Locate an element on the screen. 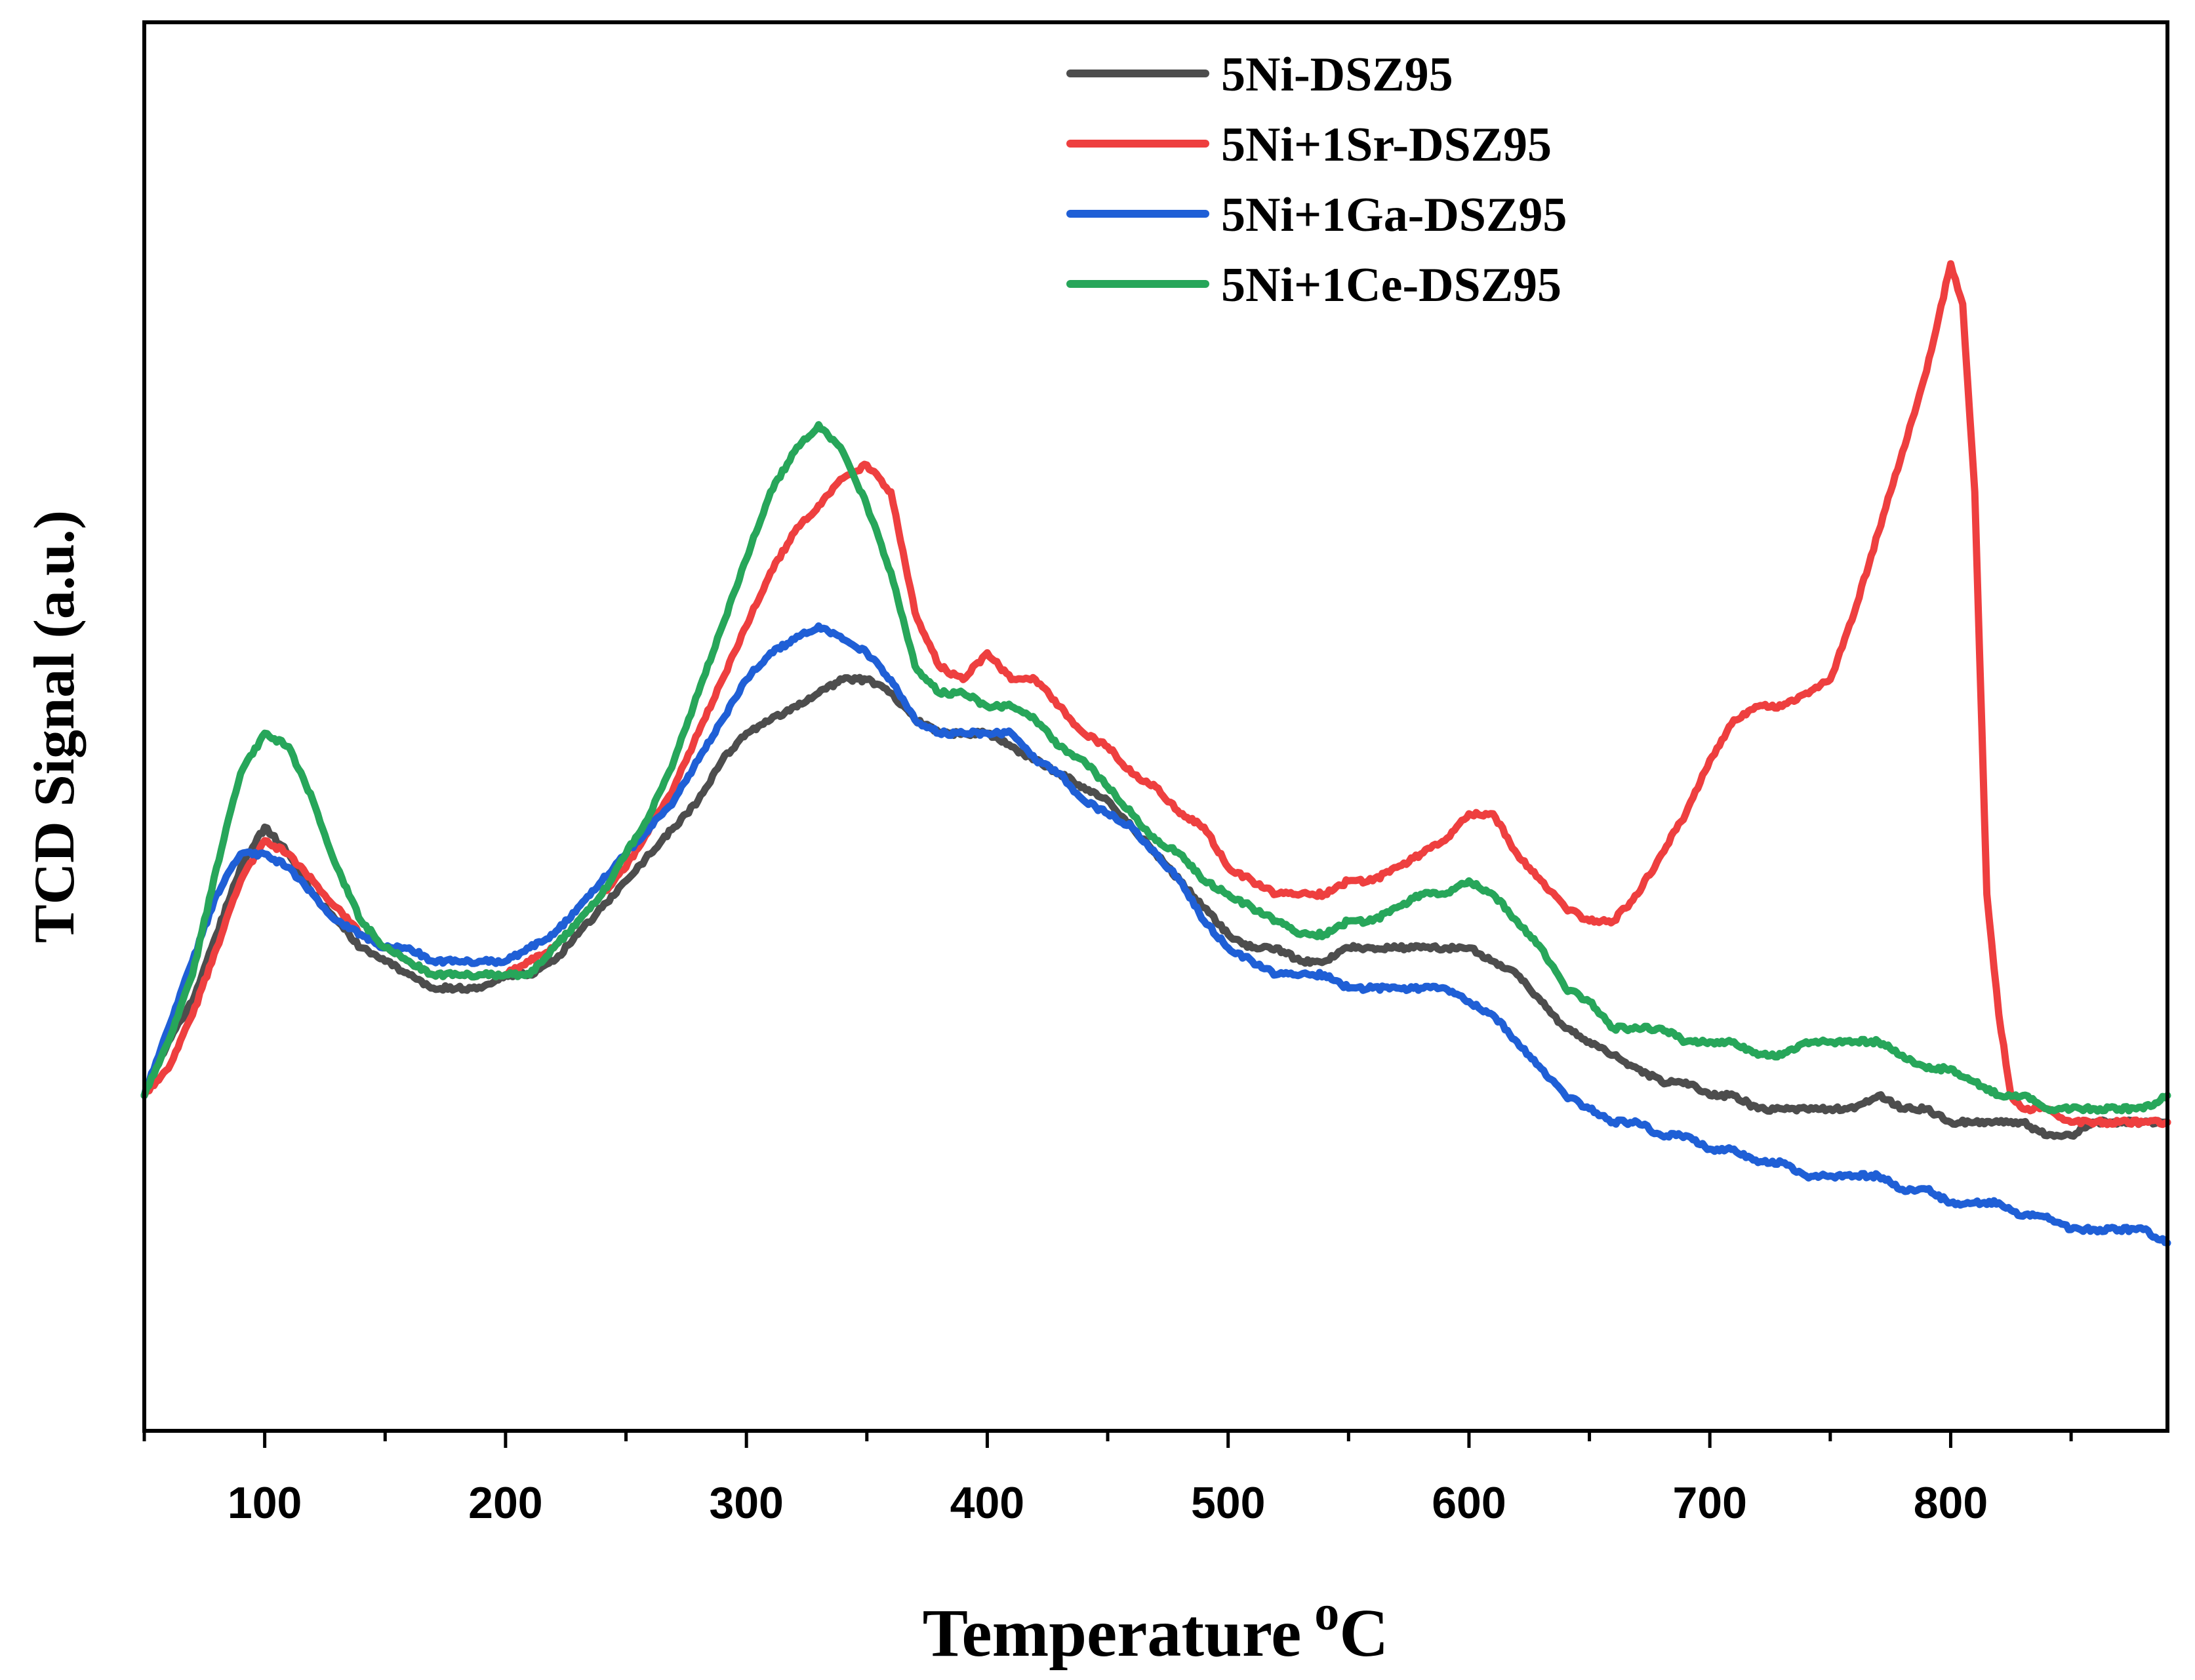  x-tick-label-200: 200 is located at coordinates (505, 1503).